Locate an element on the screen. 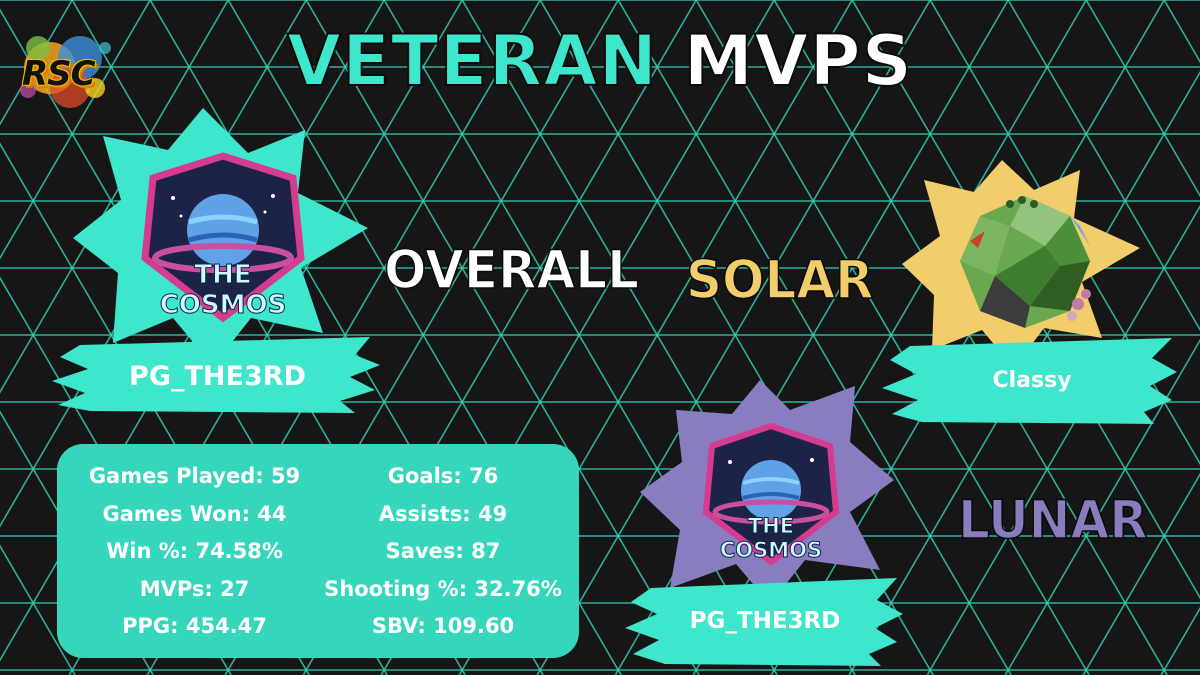 The height and width of the screenshot is (675, 1200). paint-splash-icon is located at coordinates (65, 72).